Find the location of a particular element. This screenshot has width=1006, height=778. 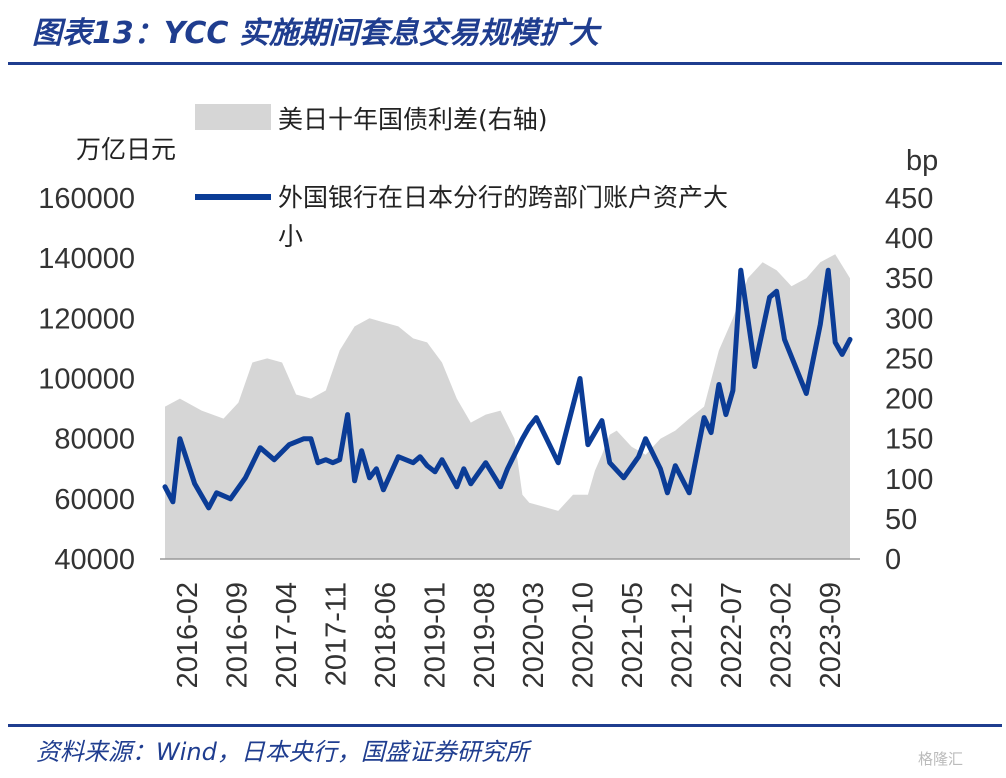

x-tick-label: 2020-10 is located at coordinates (584, 635).